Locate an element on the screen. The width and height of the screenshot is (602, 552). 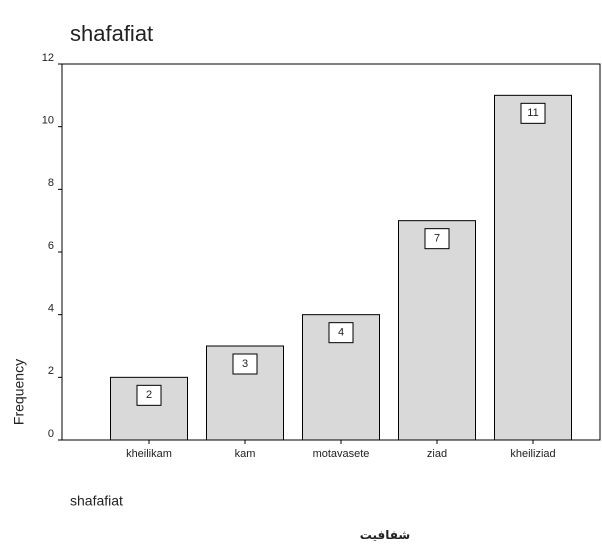
value-label: 2 is located at coordinates (149, 395).